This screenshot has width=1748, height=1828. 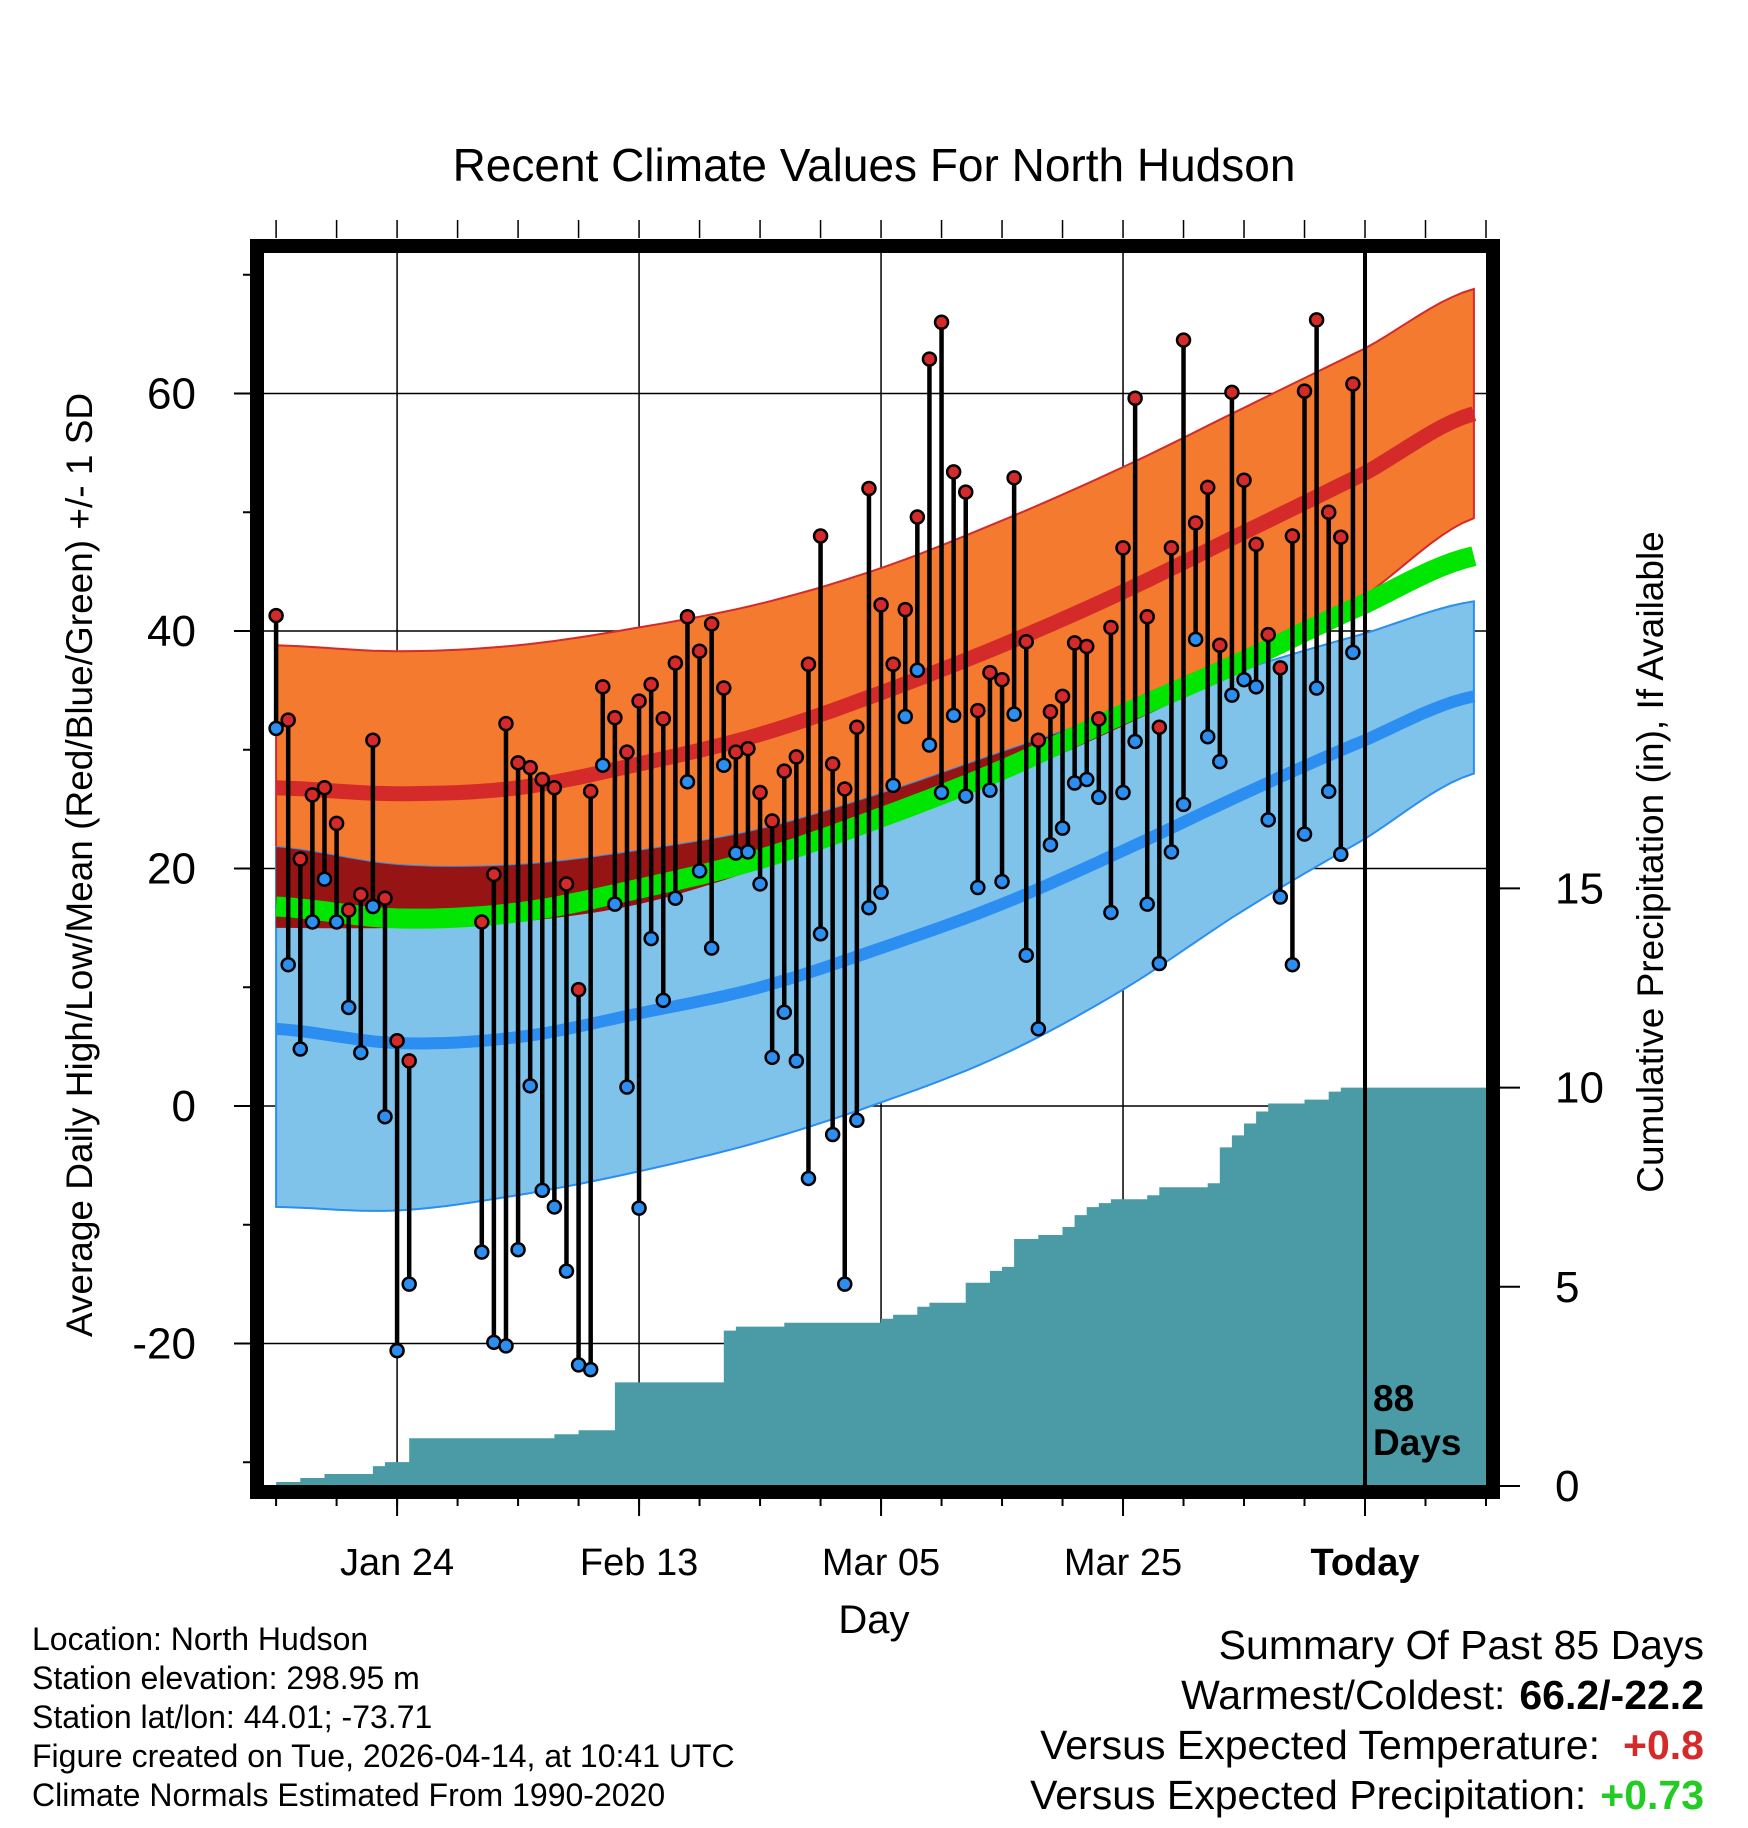 I want to click on temp-label: Versus Expected Temperature:, so click(x=1320, y=1745).